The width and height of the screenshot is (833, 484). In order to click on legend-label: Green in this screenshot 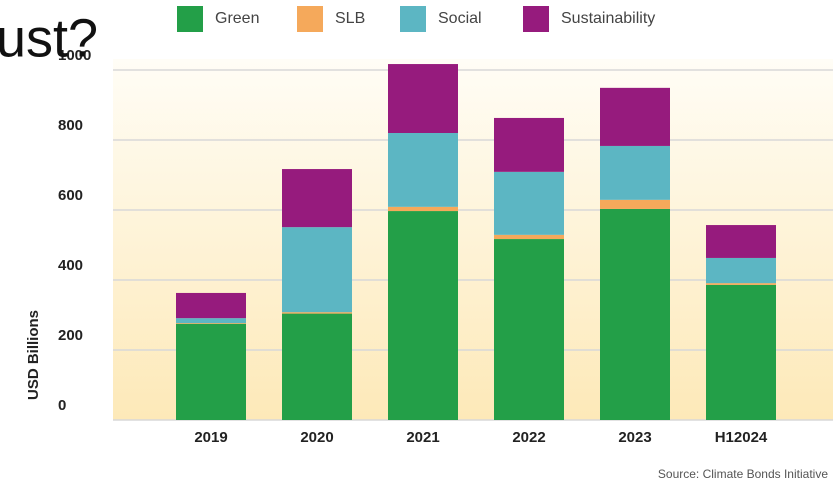, I will do `click(237, 18)`.